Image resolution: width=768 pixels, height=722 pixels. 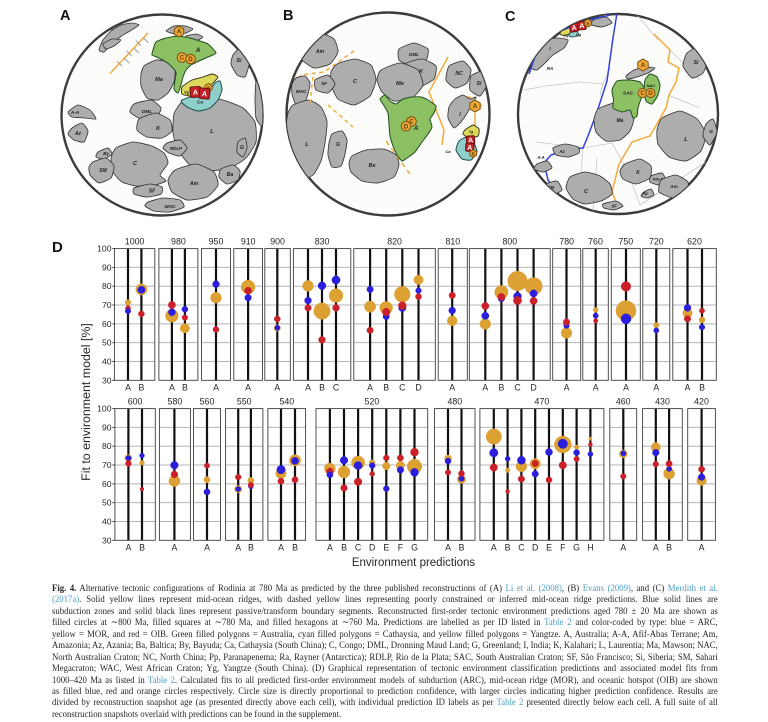 I want to click on svg-text: 470, so click(x=542, y=402).